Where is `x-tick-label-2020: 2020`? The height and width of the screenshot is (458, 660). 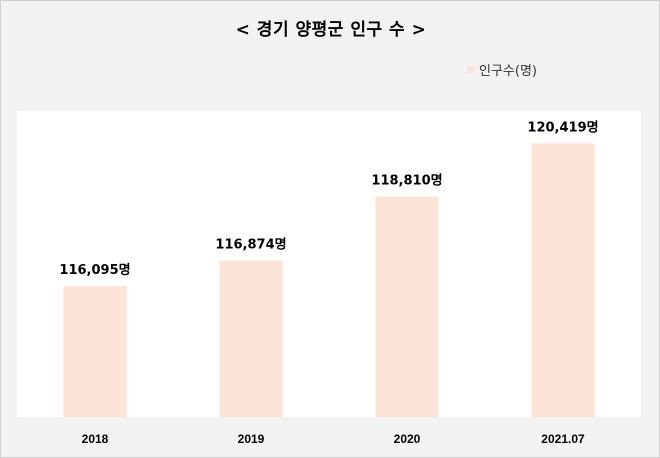
x-tick-label-2020: 2020 is located at coordinates (407, 439).